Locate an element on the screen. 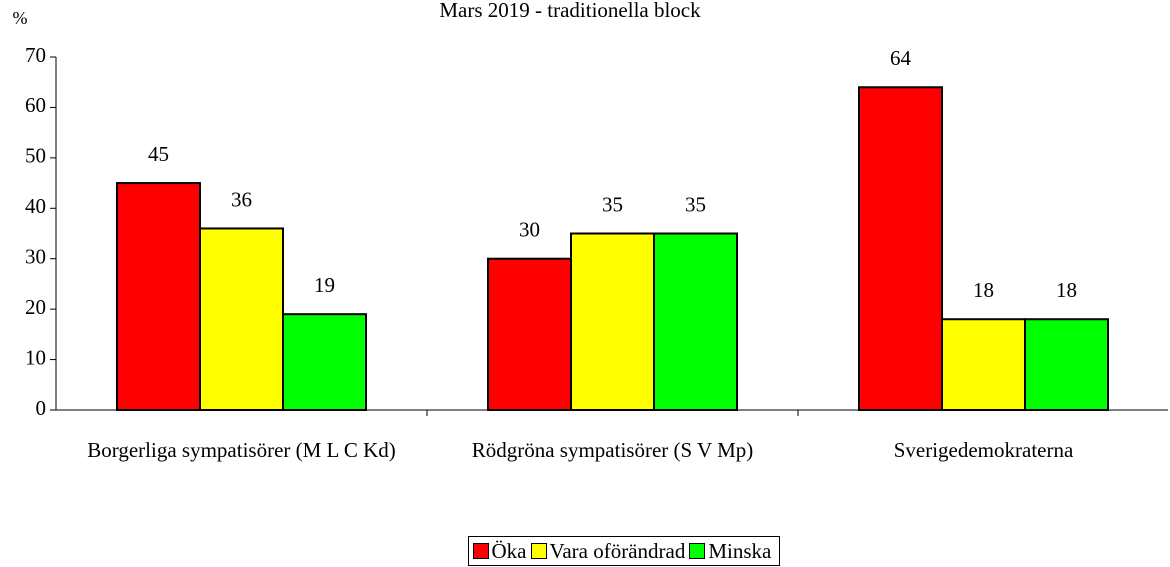 The image size is (1170, 567). y-tick-label: 50 is located at coordinates (35, 156).